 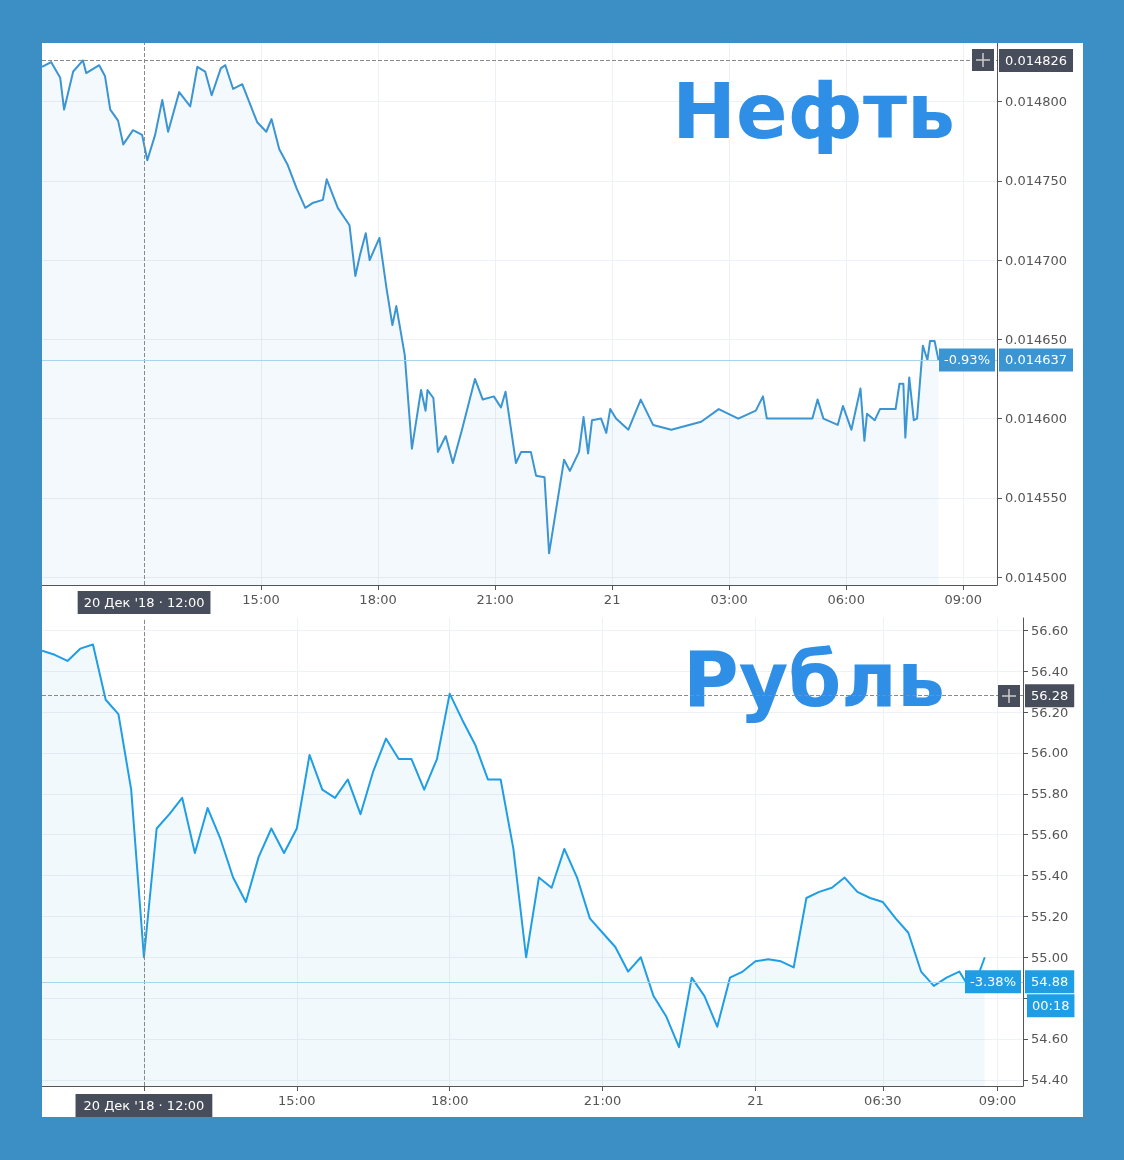 What do you see at coordinates (1036, 102) in the screenshot?
I see `y-tick-label: 0.014800` at bounding box center [1036, 102].